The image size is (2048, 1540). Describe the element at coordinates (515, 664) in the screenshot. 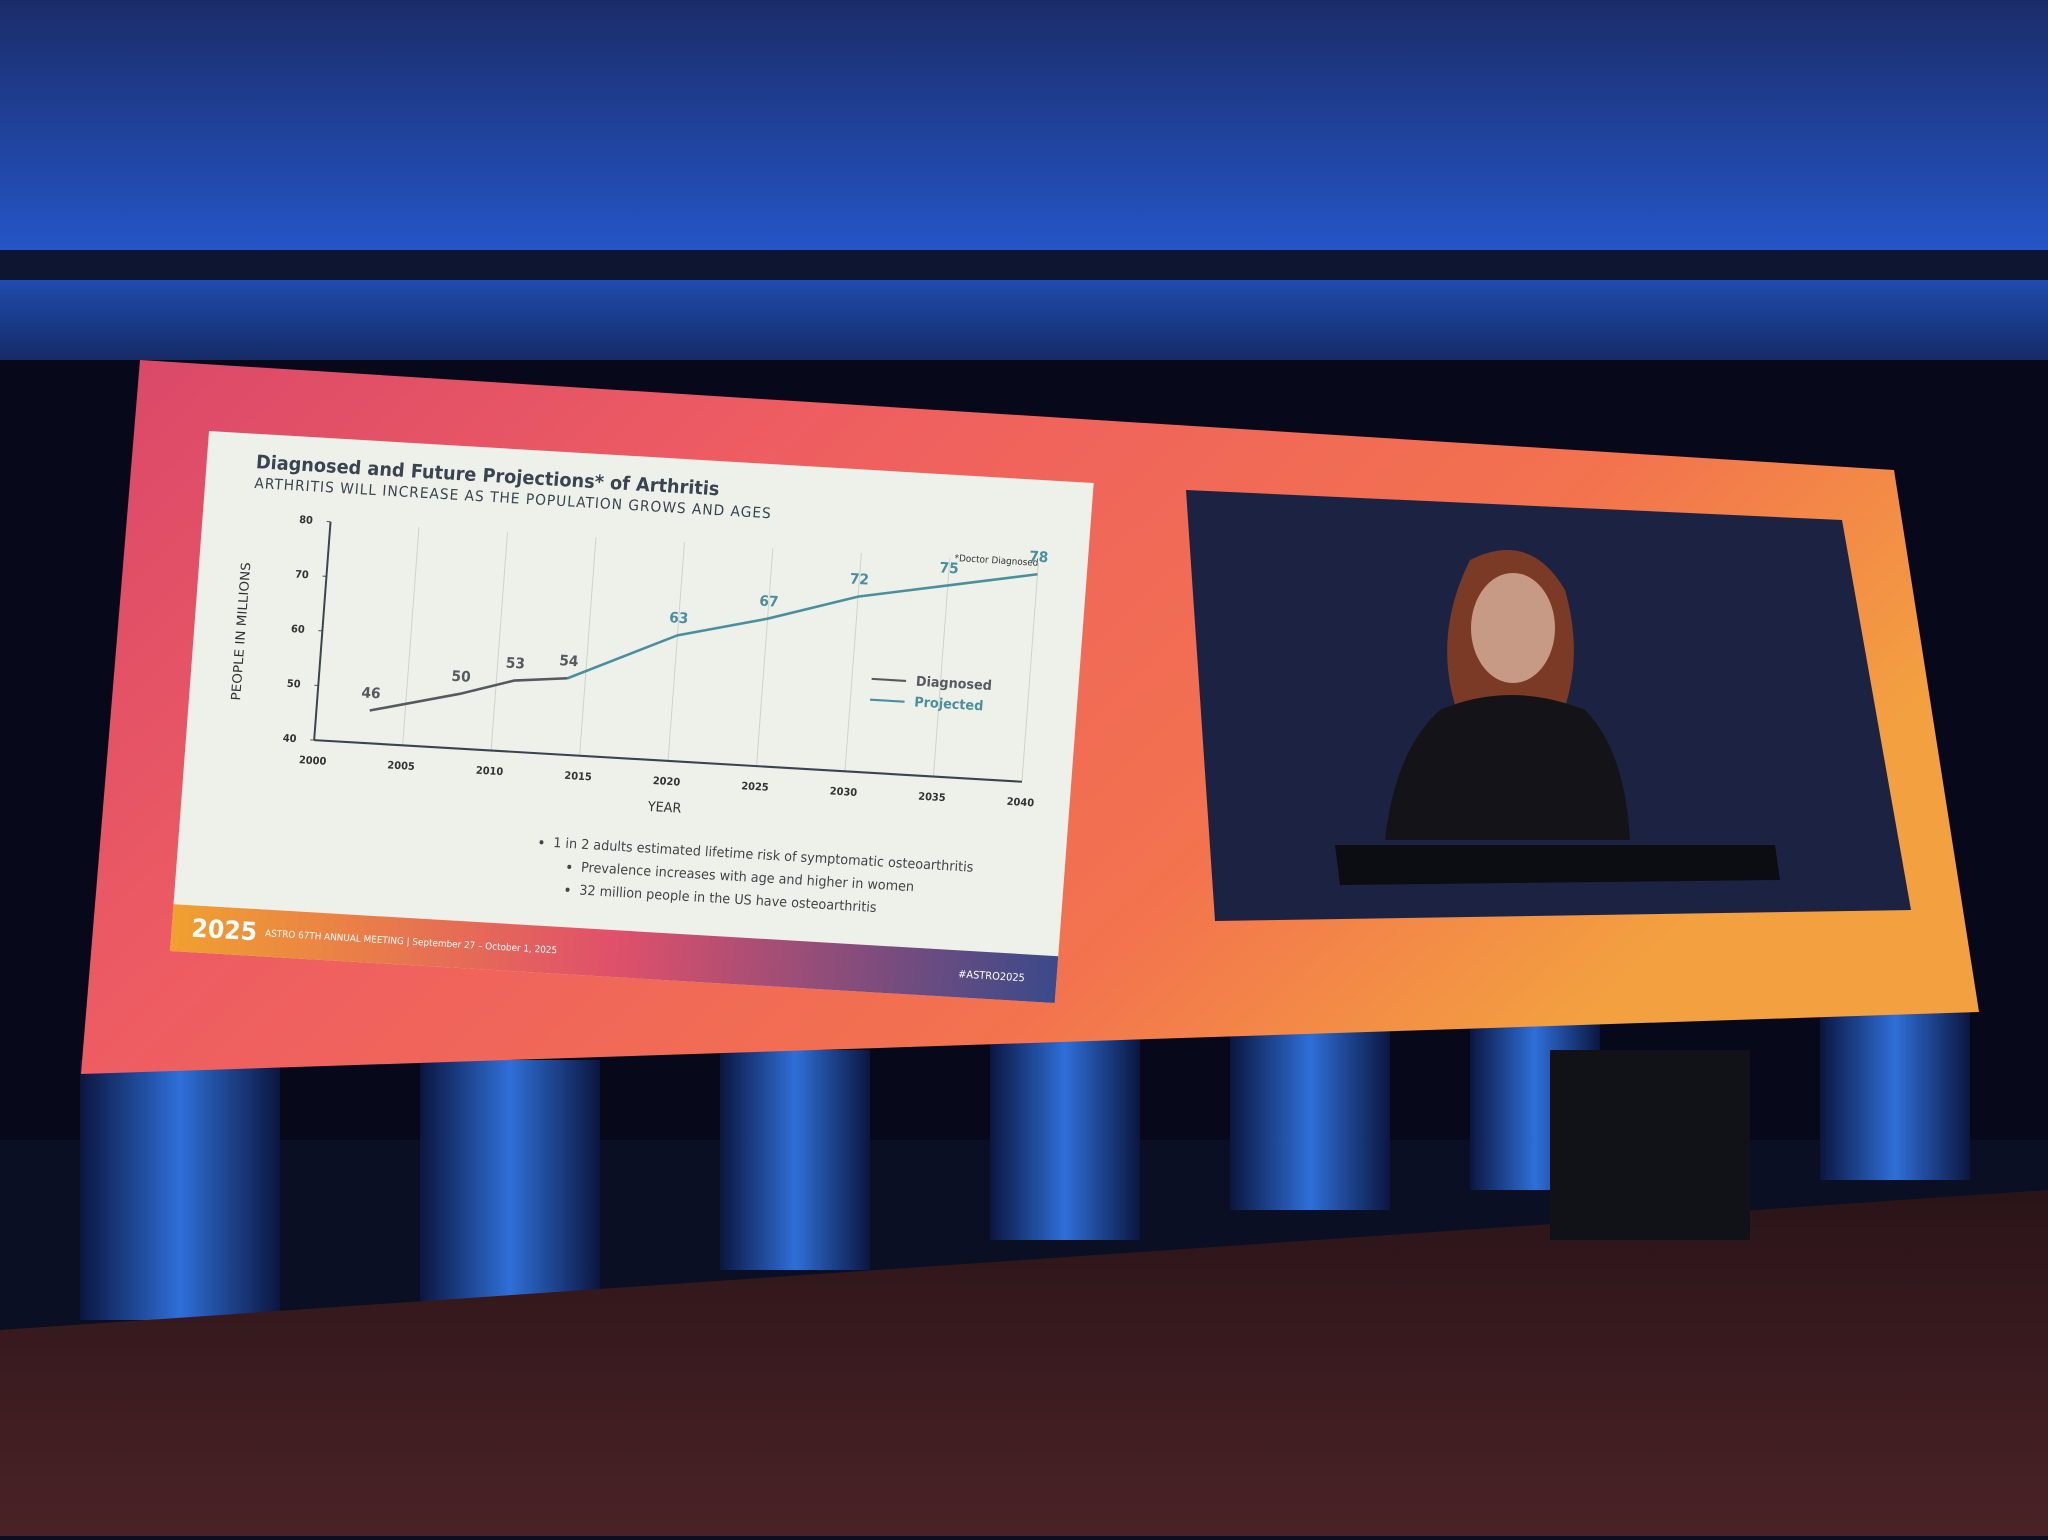

I see `data-label: 53` at that location.